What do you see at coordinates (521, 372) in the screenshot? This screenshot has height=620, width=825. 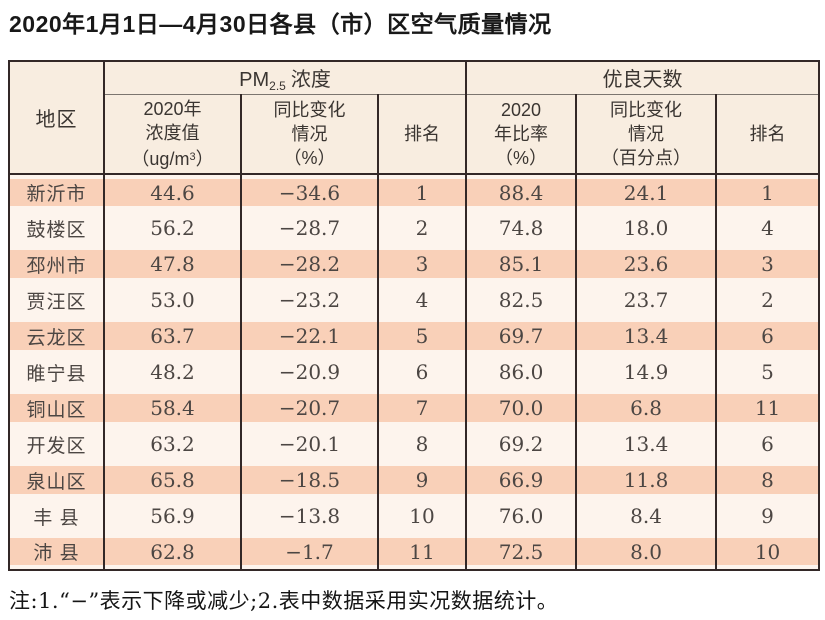 I see `good-rate-cell: 86.0` at bounding box center [521, 372].